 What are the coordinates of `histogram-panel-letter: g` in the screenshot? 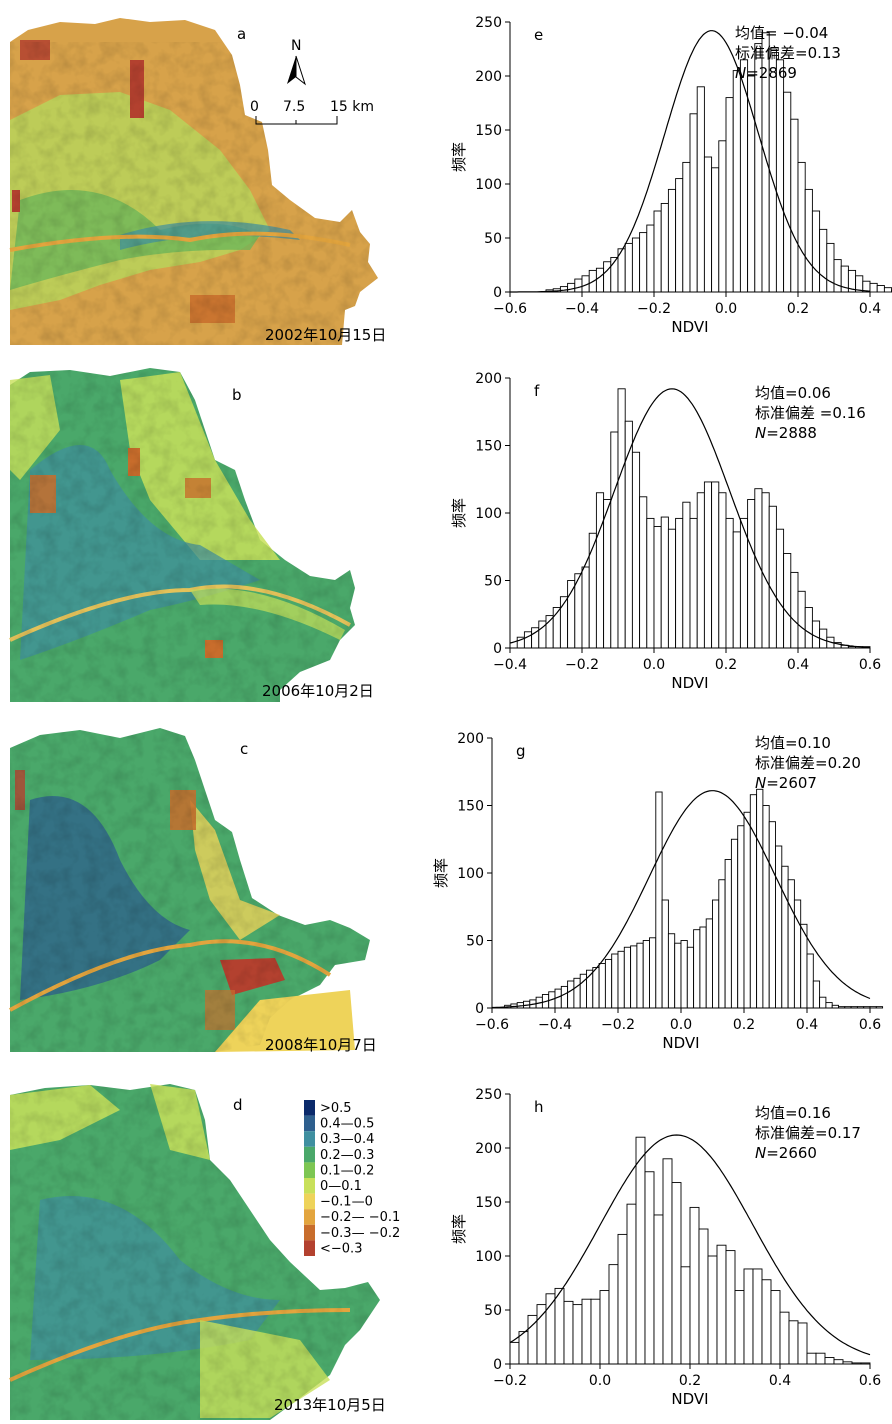 It's located at (521, 751).